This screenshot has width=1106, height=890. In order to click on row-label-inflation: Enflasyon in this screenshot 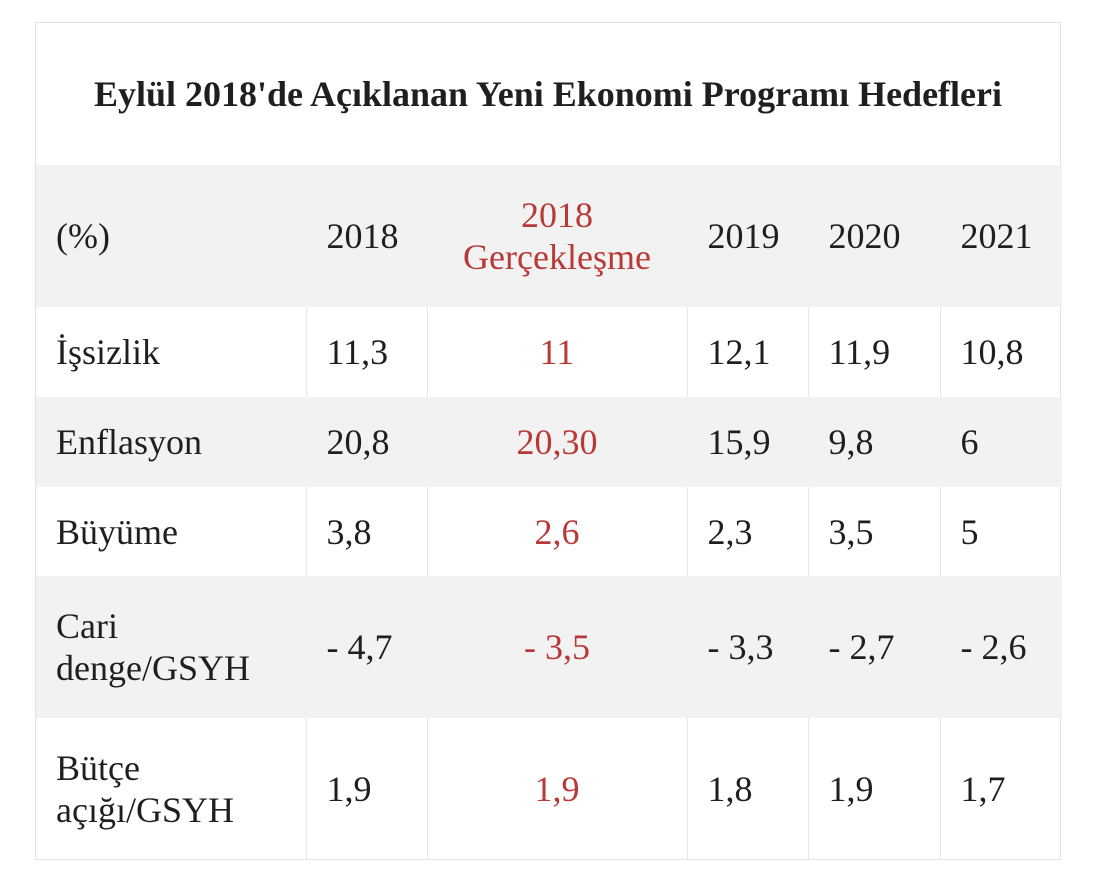, I will do `click(171, 442)`.